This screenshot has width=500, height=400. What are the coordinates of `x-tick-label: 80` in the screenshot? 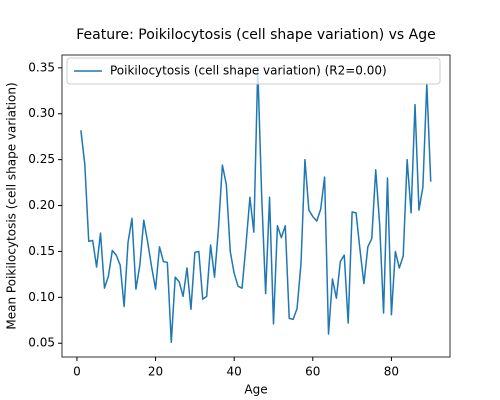 It's located at (391, 372).